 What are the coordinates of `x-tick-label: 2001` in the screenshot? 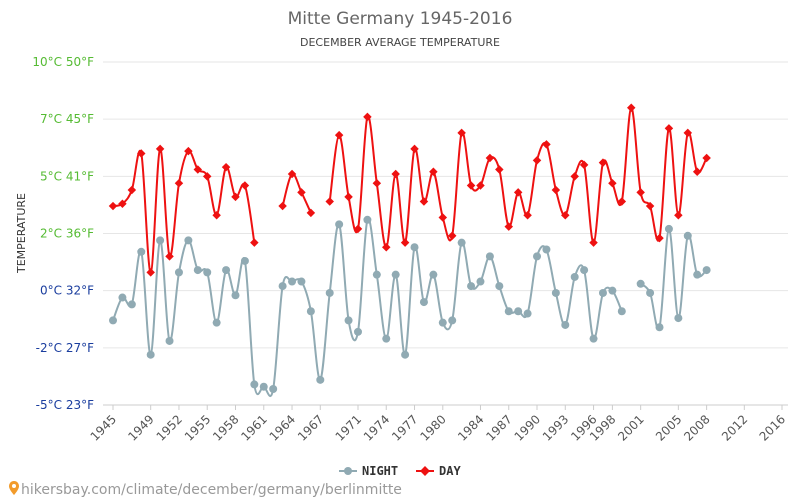 It's located at (630, 427).